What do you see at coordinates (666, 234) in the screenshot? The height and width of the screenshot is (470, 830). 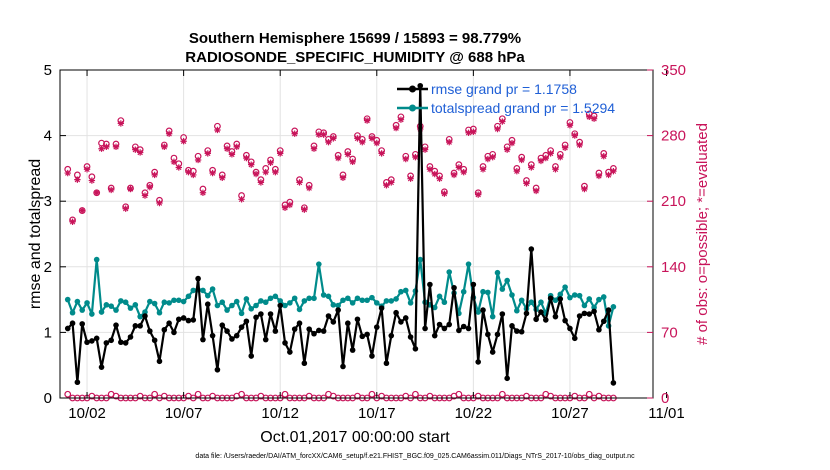 I see `y-axis-right: 0 70 140 210 280 350` at bounding box center [666, 234].